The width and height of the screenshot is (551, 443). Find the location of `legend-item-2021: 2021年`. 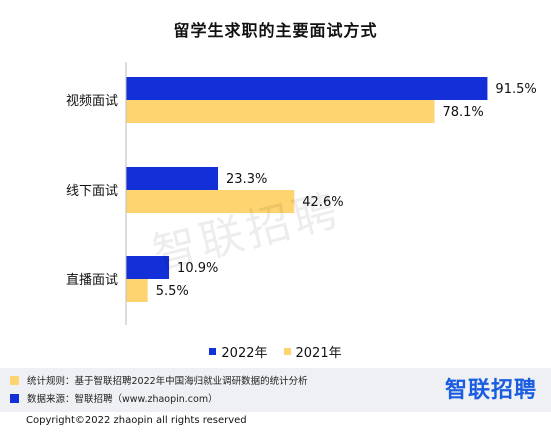

legend-item-2021: 2021年 is located at coordinates (312, 351).